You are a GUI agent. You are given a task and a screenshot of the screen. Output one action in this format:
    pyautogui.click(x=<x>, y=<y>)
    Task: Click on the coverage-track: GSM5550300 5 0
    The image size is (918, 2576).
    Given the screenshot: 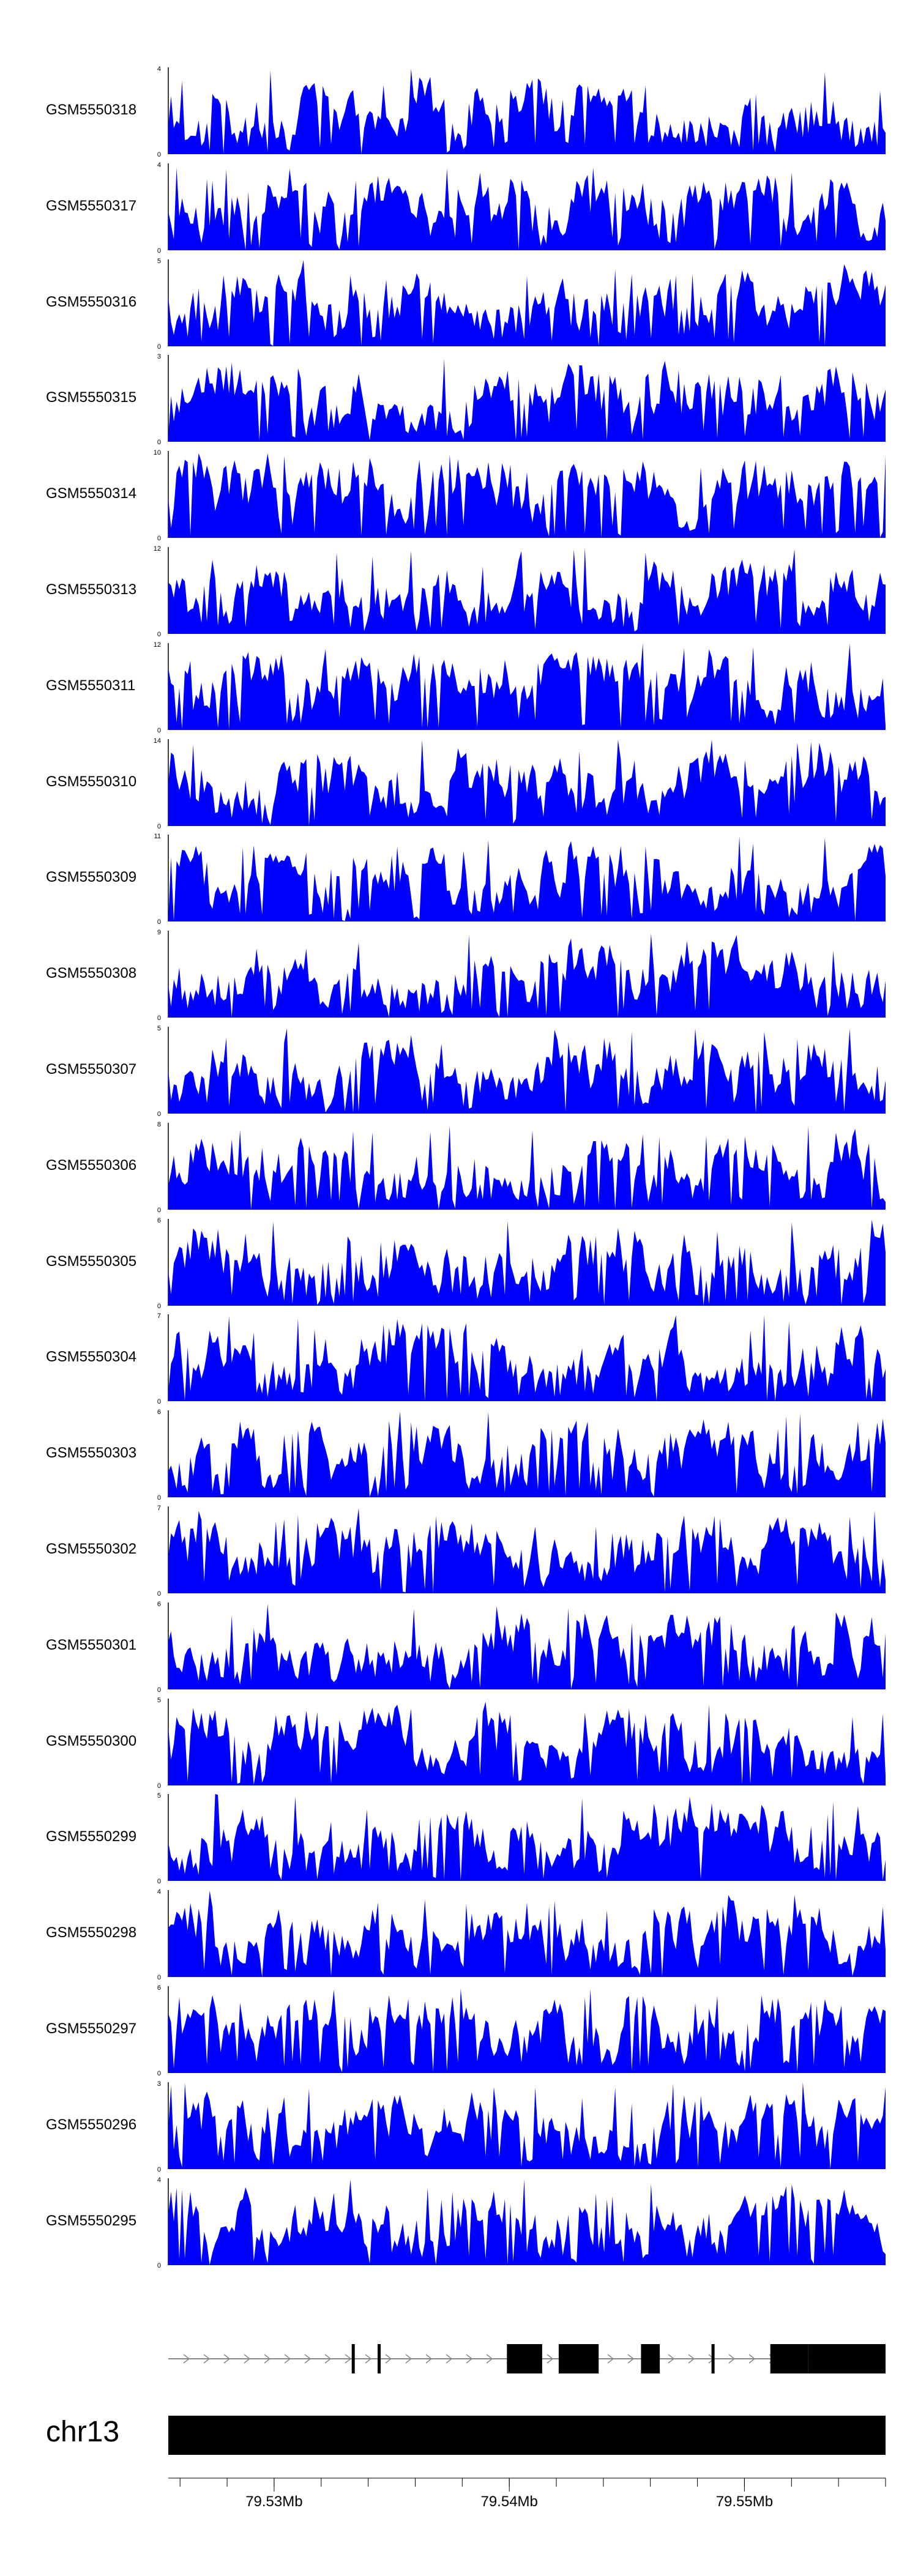 What is the action you would take?
    pyautogui.click(x=466, y=1744)
    